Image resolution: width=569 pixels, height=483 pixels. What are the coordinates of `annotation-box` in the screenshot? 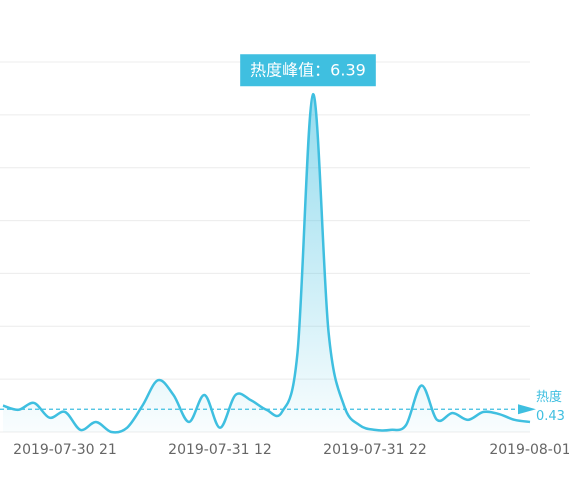 It's located at (308, 70).